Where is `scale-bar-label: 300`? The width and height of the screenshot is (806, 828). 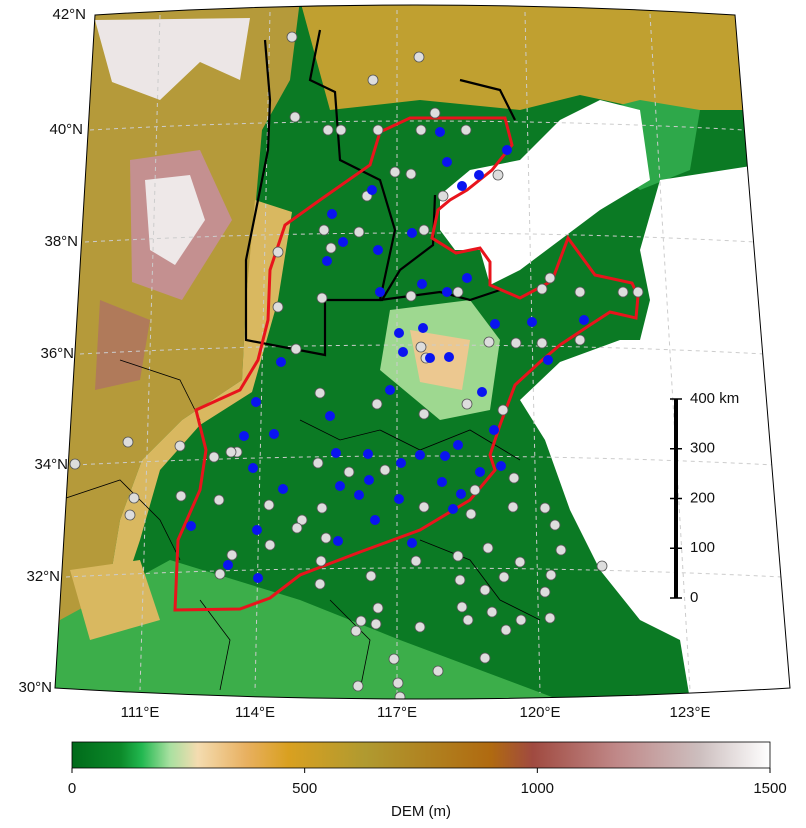 scale-bar-label: 300 is located at coordinates (702, 448).